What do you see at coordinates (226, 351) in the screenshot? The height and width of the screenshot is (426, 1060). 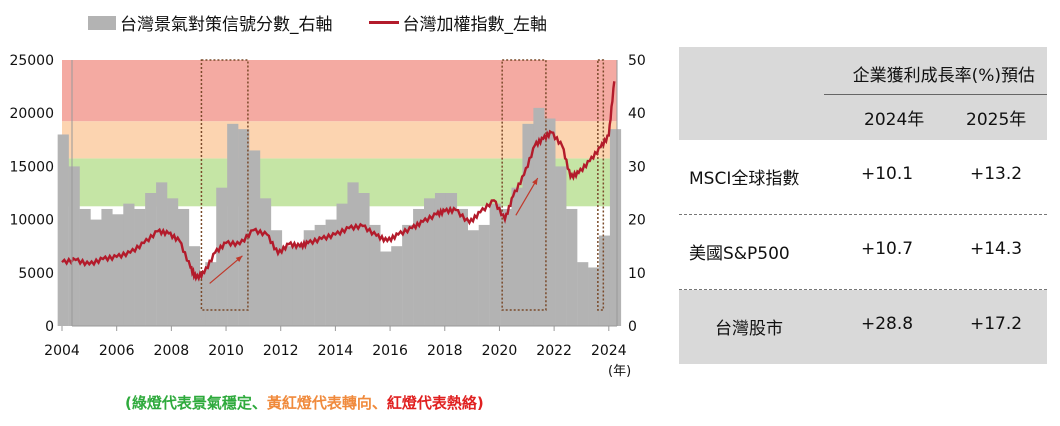 I see `x-tick-label: 2010` at bounding box center [226, 351].